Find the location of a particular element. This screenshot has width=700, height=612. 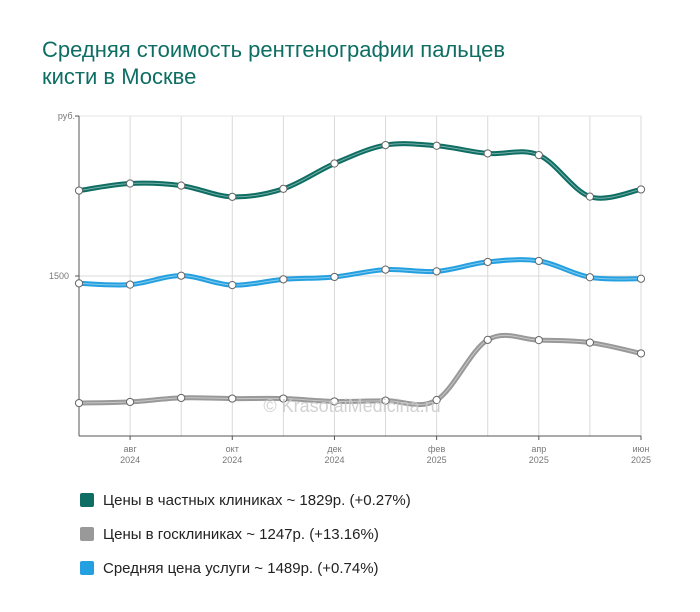

x-tick-label-month: дек is located at coordinates (334, 449).